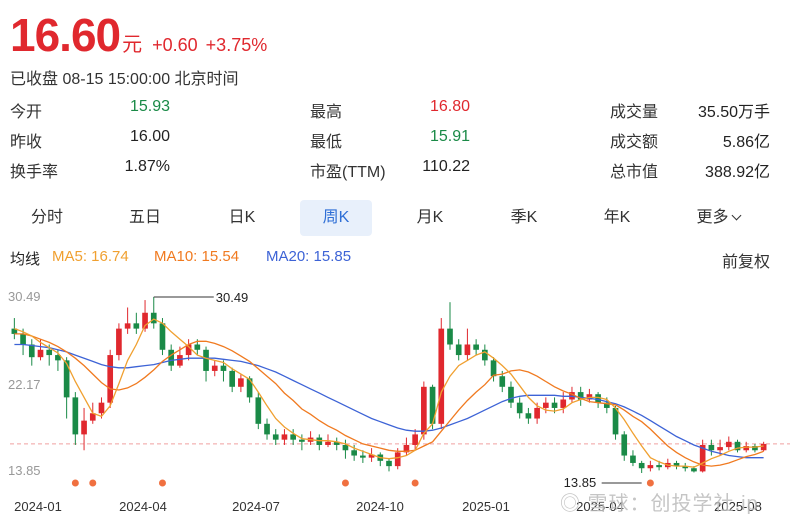 Image resolution: width=800 pixels, height=529 pixels. Describe the element at coordinates (400, 113) in the screenshot. I see `stats-row: 今开 15.93 最高 16.80 成交量 35.50万手` at that location.